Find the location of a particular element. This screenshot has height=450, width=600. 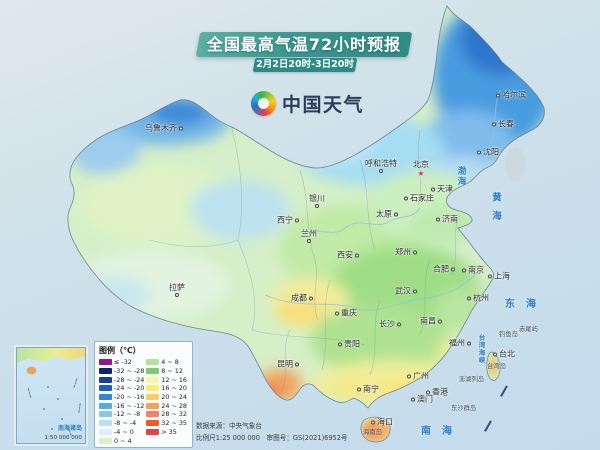

inset-scale: 1:50 000 000 is located at coordinates (63, 438).